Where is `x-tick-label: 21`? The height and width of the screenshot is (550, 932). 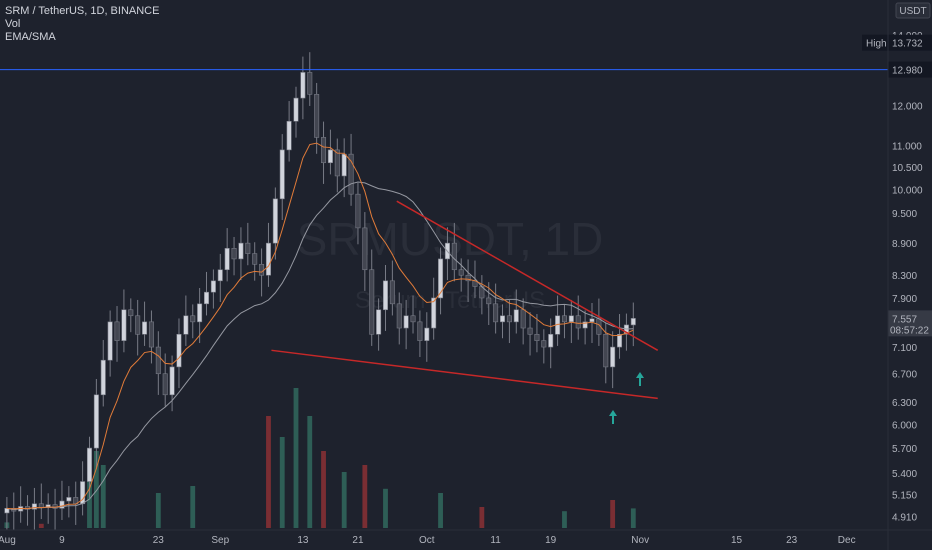
x-tick-label: 21 is located at coordinates (358, 540).